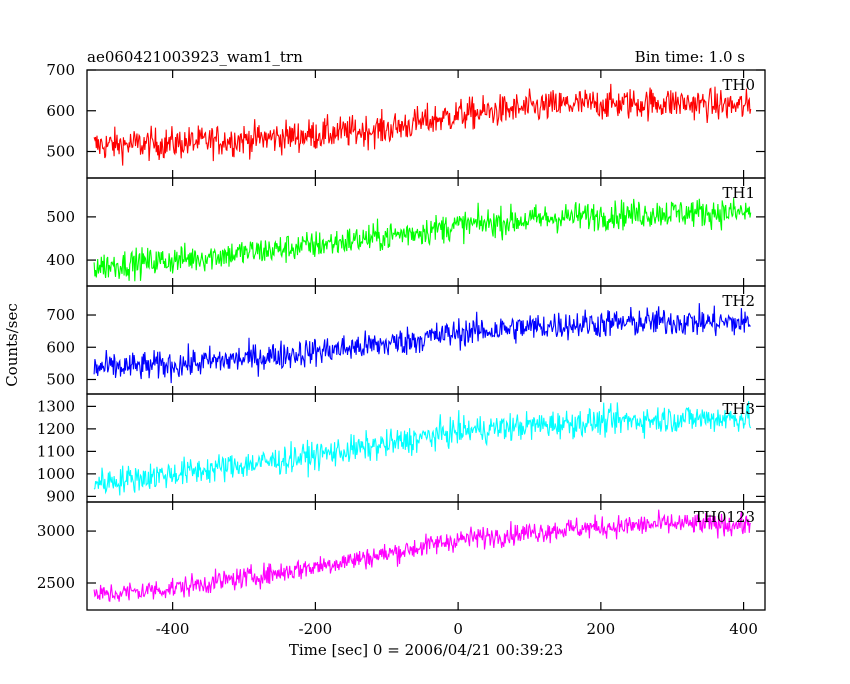 The width and height of the screenshot is (850, 684). Describe the element at coordinates (738, 85) in the screenshot. I see `panel-label-th0: TH0` at that location.